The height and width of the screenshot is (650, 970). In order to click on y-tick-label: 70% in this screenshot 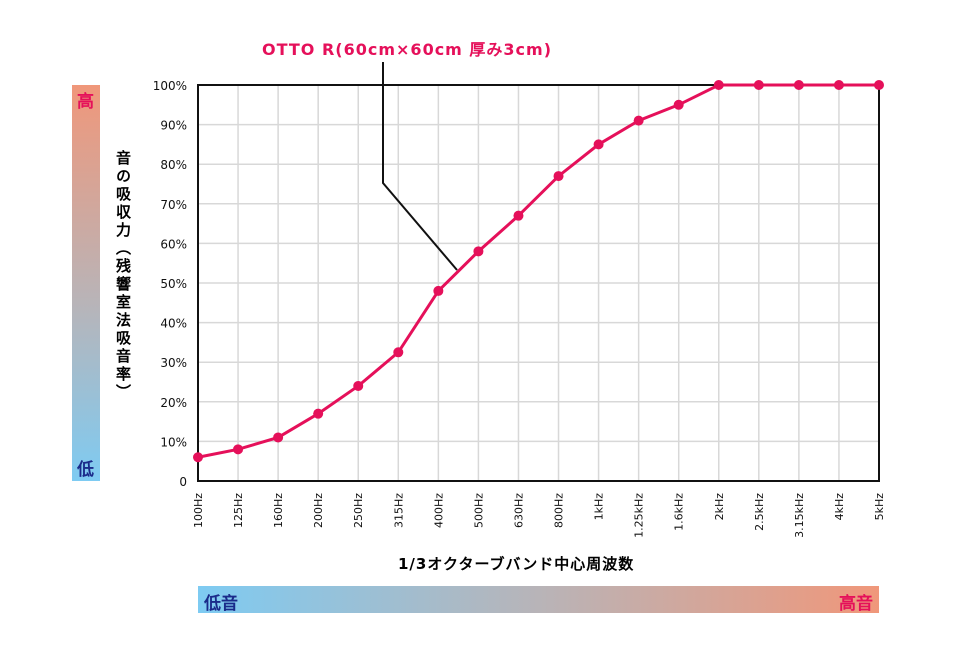, I will do `click(173, 205)`.